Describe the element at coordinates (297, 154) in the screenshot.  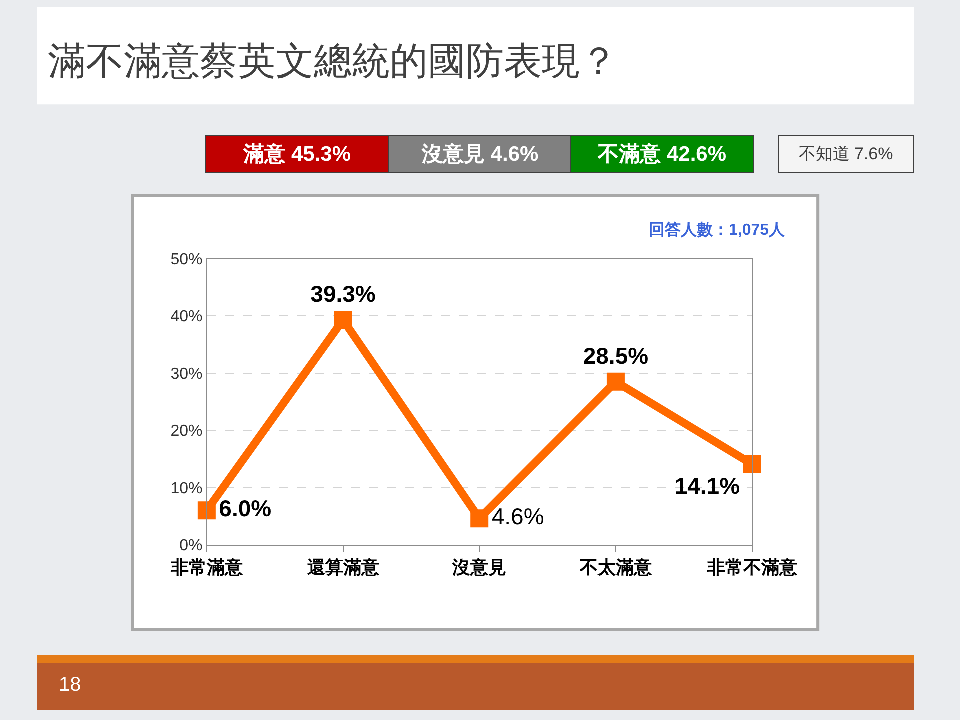
I see `text: 滿意 45.3%` at that location.